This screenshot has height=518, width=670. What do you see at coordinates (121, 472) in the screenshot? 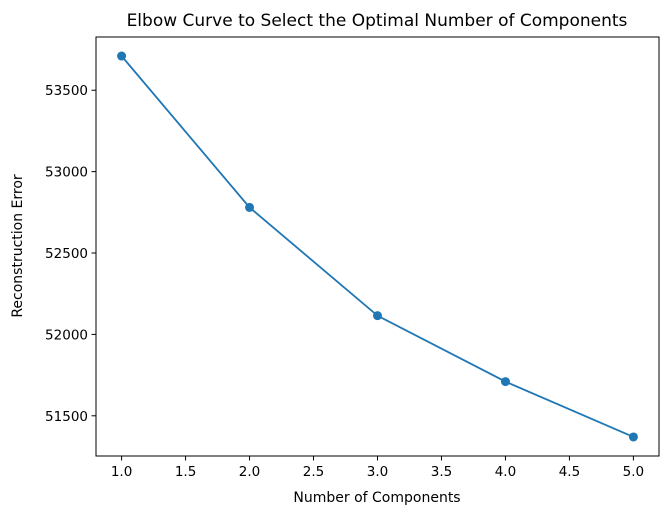
I see `x-tick-label: 1.0` at bounding box center [121, 472].